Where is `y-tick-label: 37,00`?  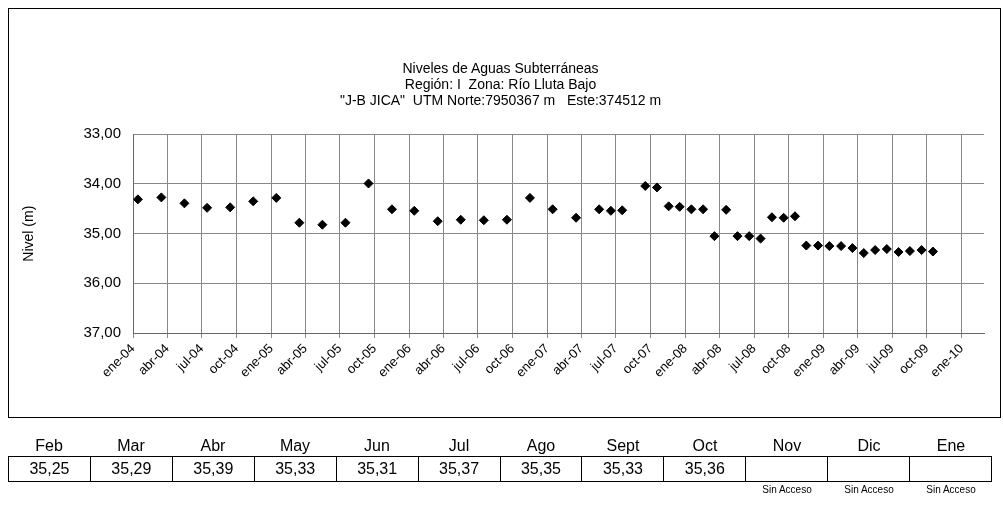
y-tick-label: 37,00 is located at coordinates (102, 332).